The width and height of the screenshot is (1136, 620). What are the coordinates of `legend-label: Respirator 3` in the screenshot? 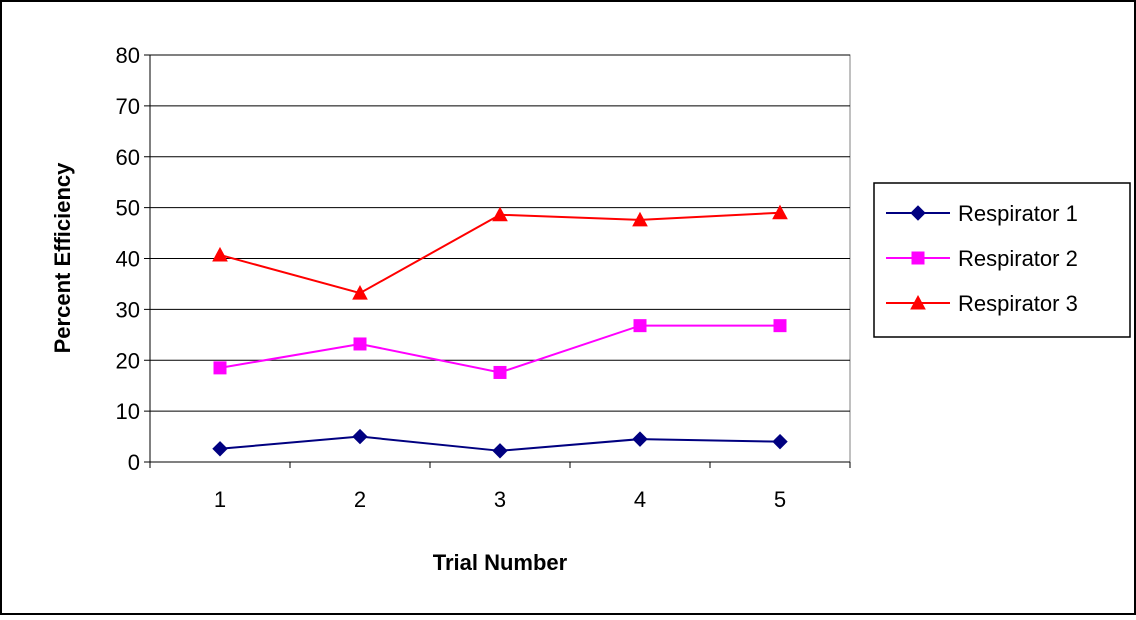 It's located at (1018, 303).